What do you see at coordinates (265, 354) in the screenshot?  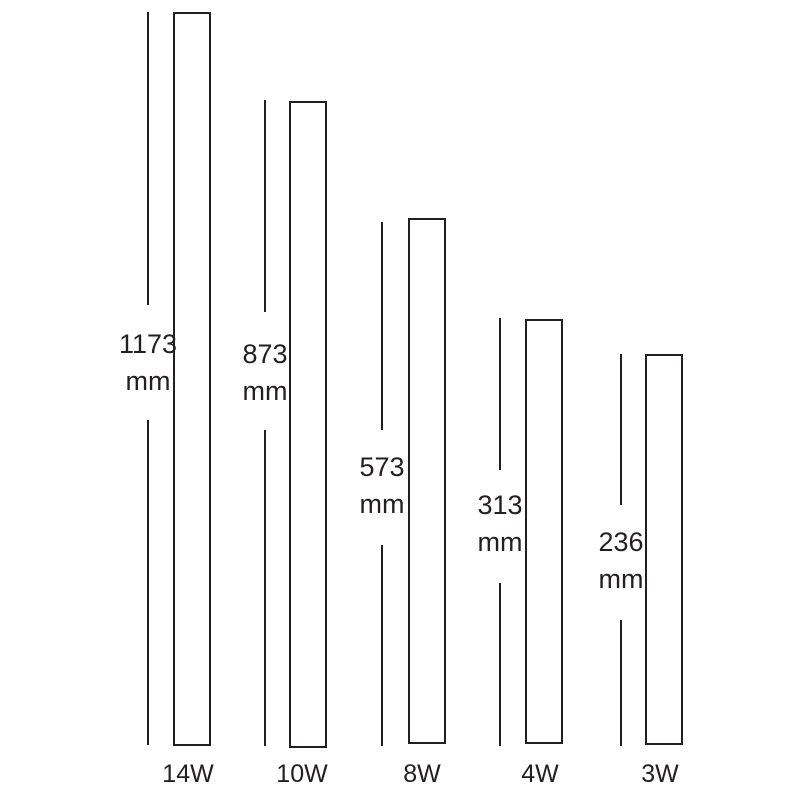 I see `length-value: 873` at bounding box center [265, 354].